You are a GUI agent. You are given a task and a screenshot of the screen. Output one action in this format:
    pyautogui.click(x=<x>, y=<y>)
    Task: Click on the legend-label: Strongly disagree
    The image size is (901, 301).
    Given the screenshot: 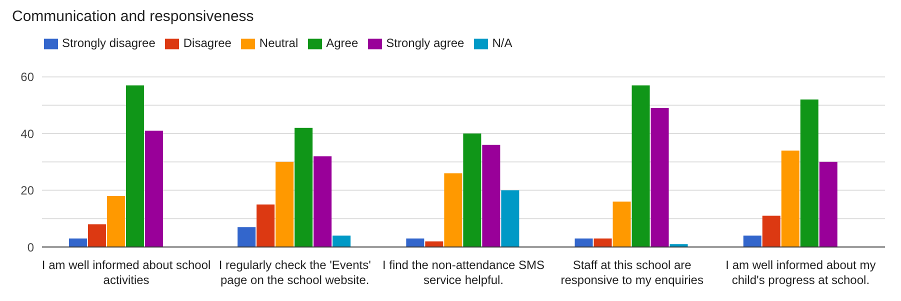 What is the action you would take?
    pyautogui.click(x=109, y=43)
    